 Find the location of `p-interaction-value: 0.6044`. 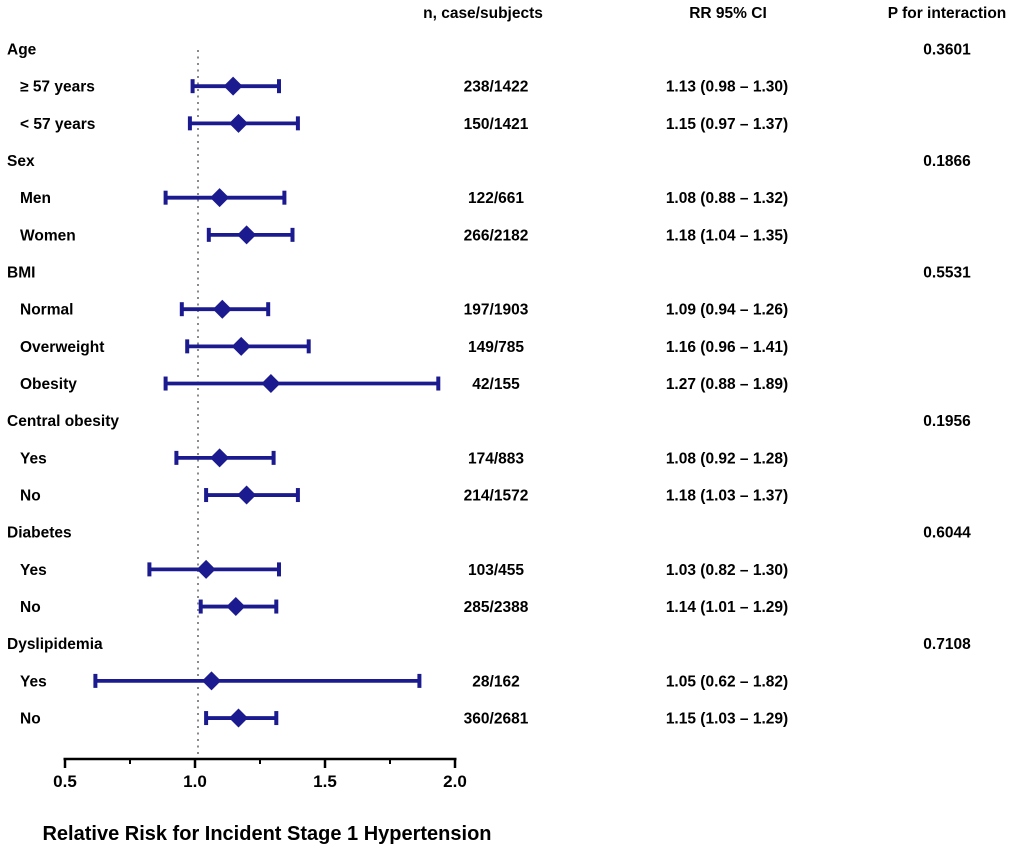

p-interaction-value: 0.6044 is located at coordinates (947, 533).